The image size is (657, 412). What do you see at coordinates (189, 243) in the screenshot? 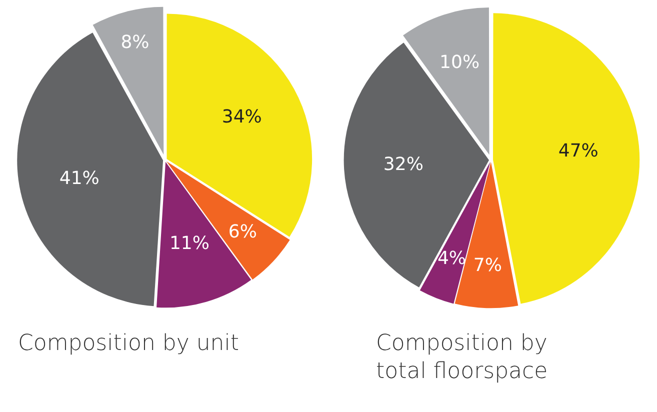
I see `data-label: 11%` at bounding box center [189, 243].